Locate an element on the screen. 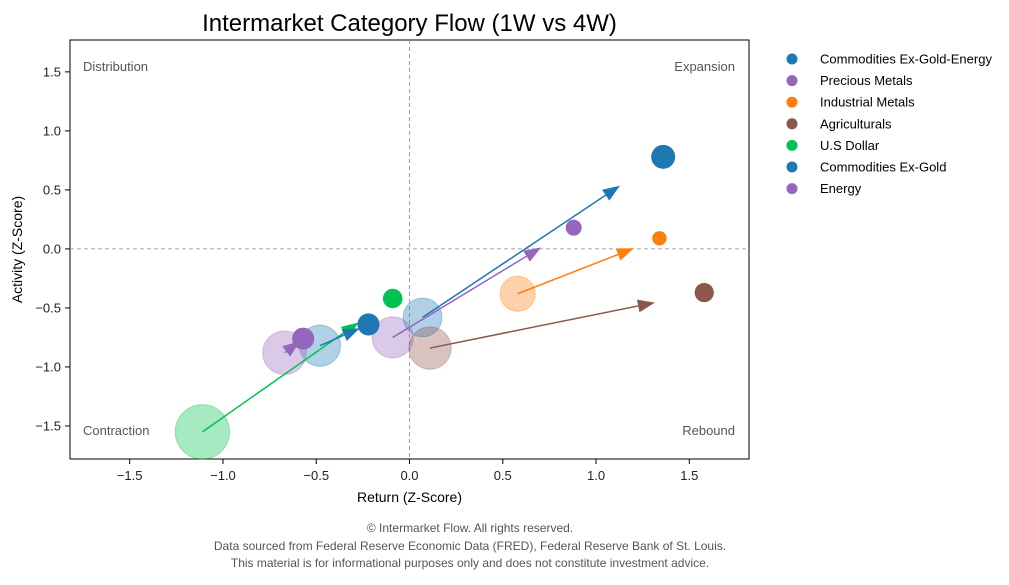  quadrant-label-contraction: Contraction is located at coordinates (116, 430).